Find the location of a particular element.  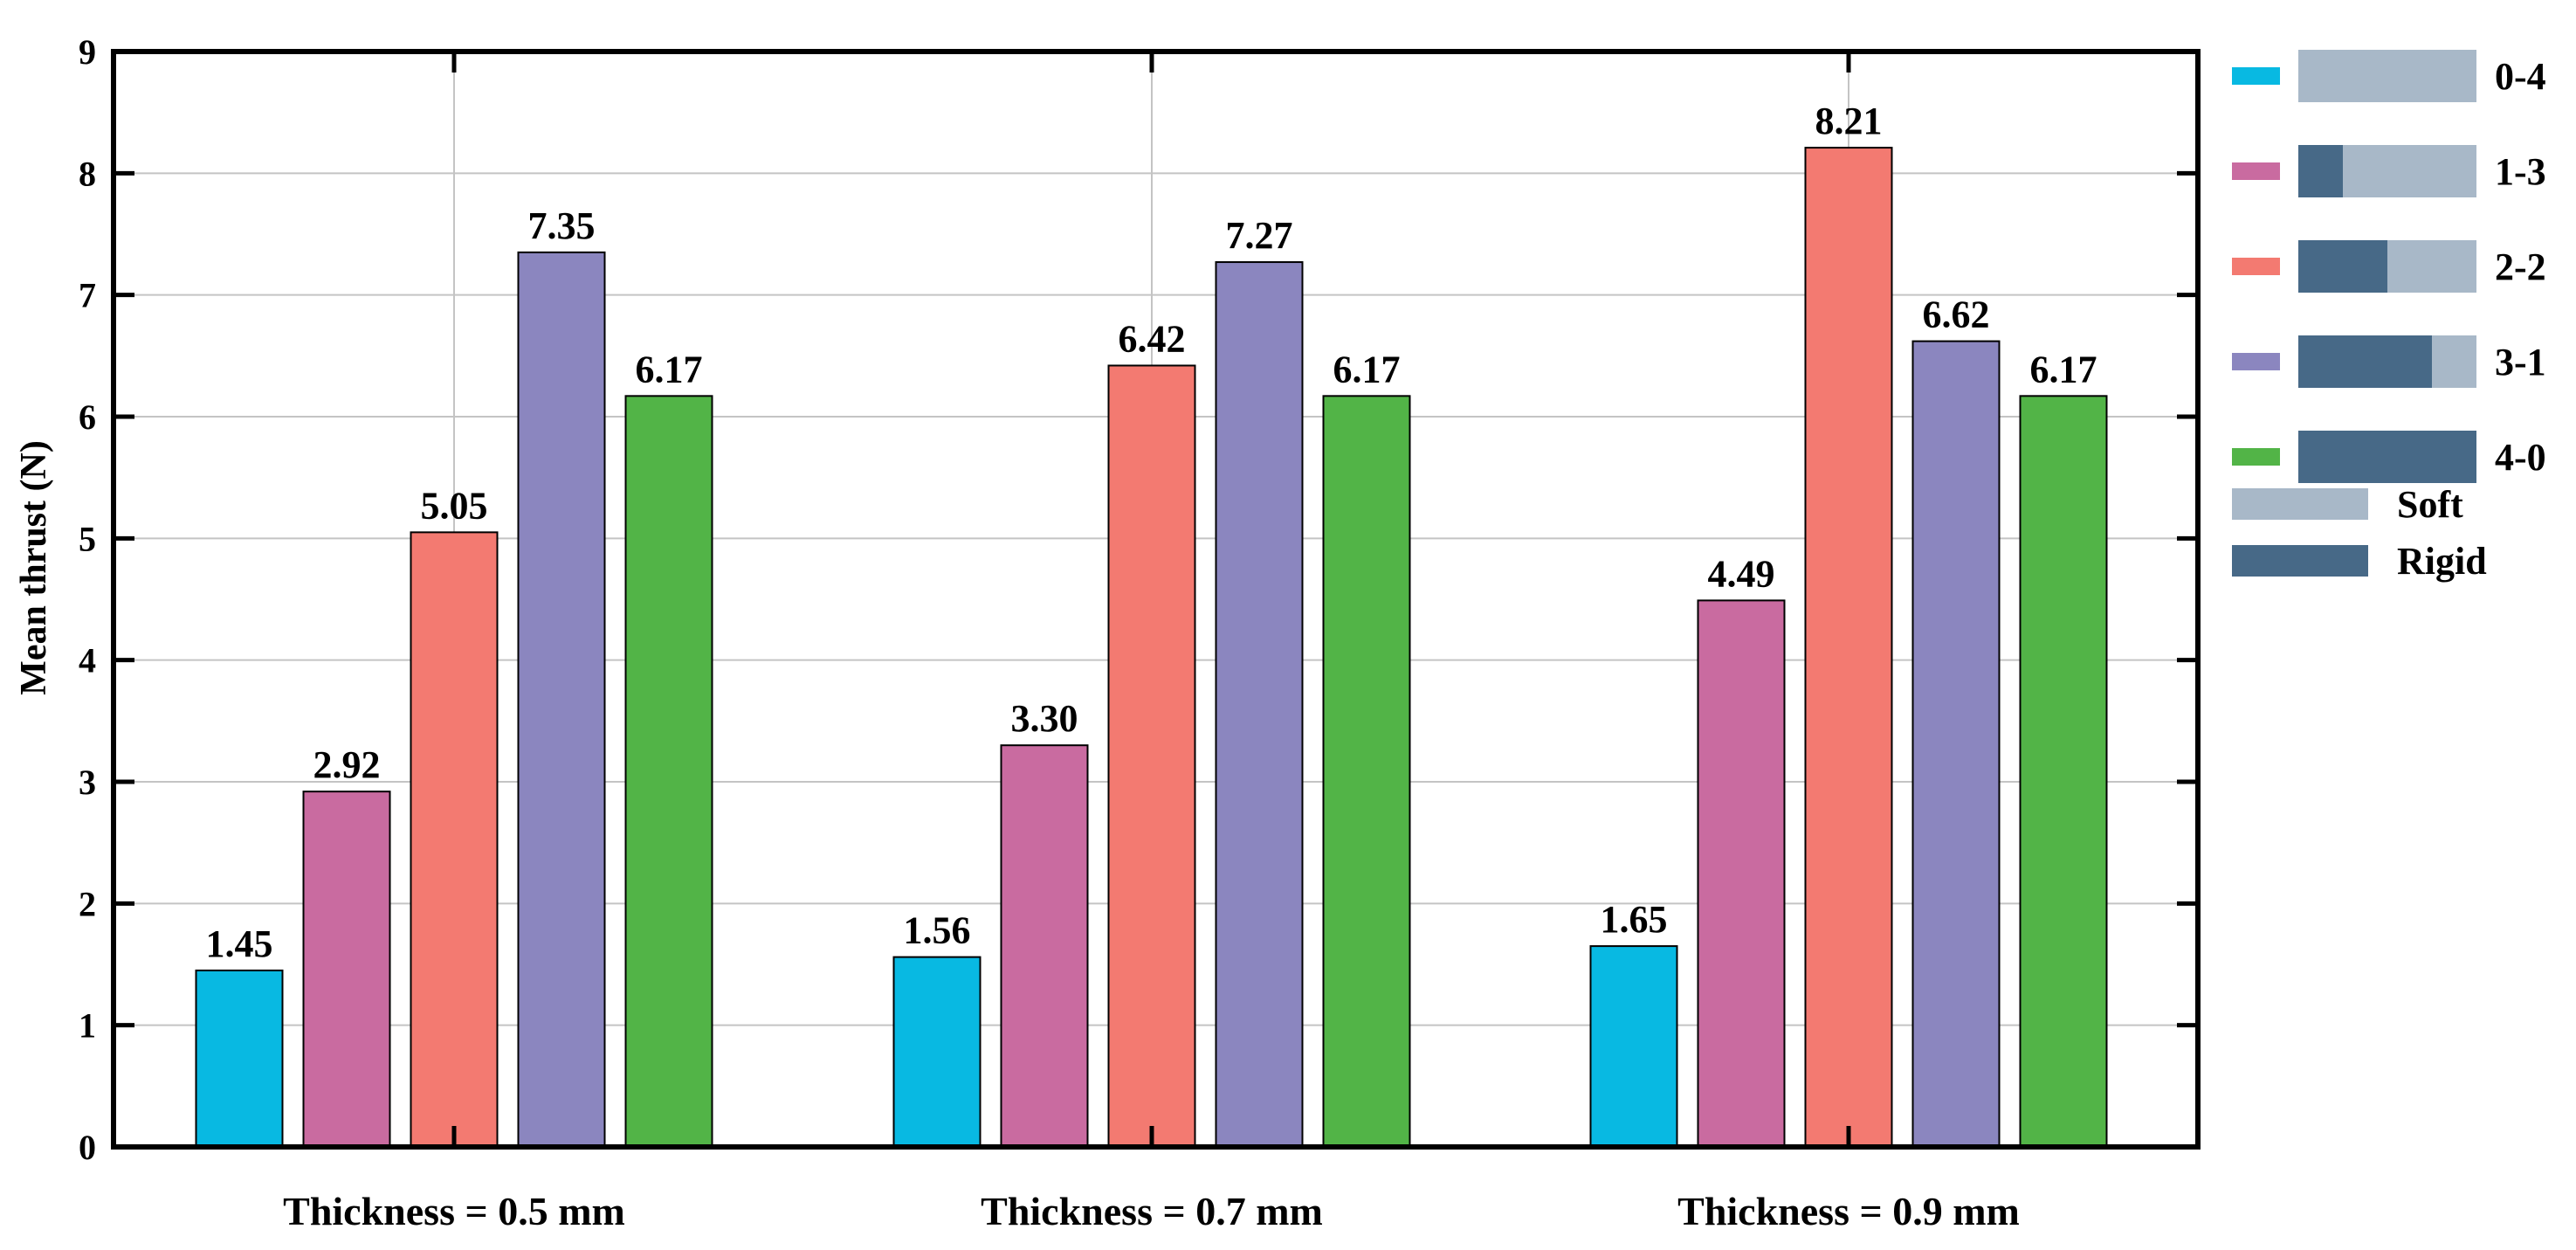

data-label: 6.62 is located at coordinates (1956, 315).